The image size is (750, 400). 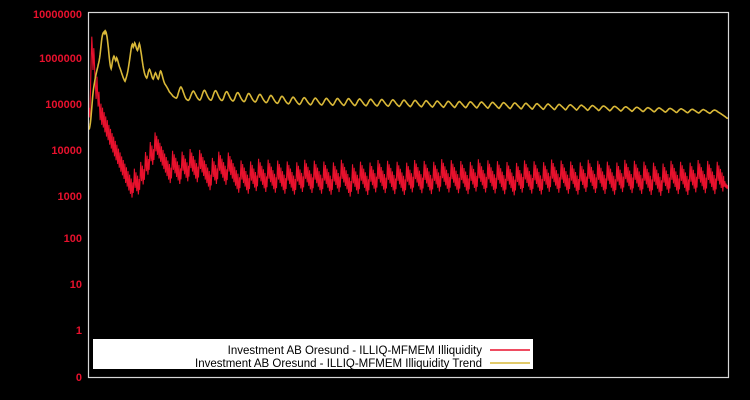 I want to click on y-tick-label: 1000, so click(x=70, y=197).